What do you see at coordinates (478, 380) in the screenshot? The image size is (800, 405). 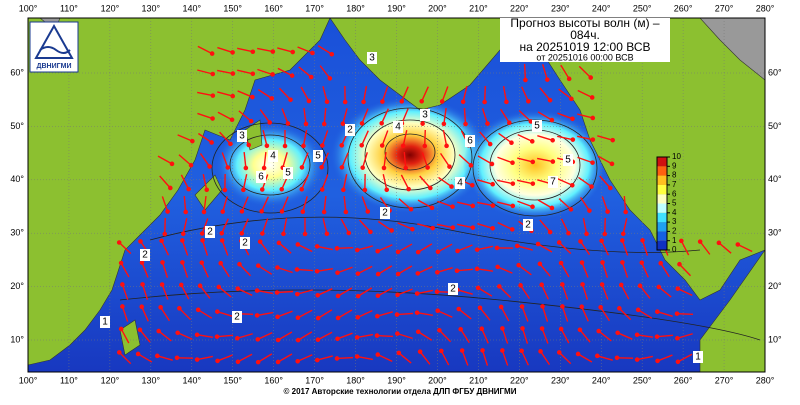 I see `lon-label: 210°` at bounding box center [478, 380].